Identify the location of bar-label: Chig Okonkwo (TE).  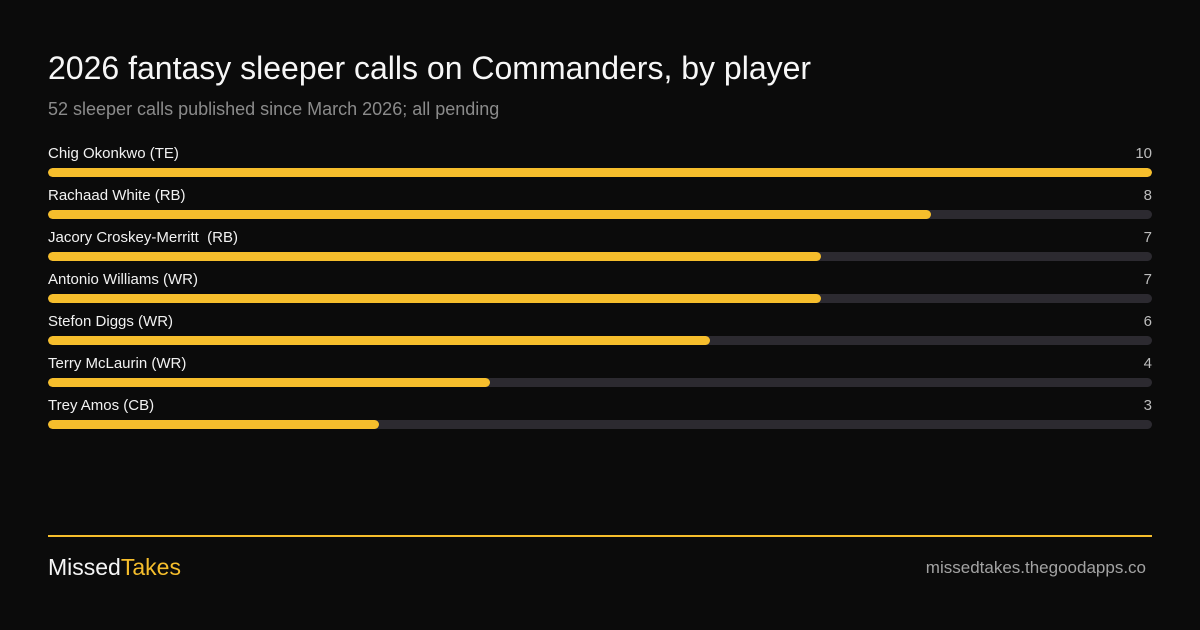
(113, 153).